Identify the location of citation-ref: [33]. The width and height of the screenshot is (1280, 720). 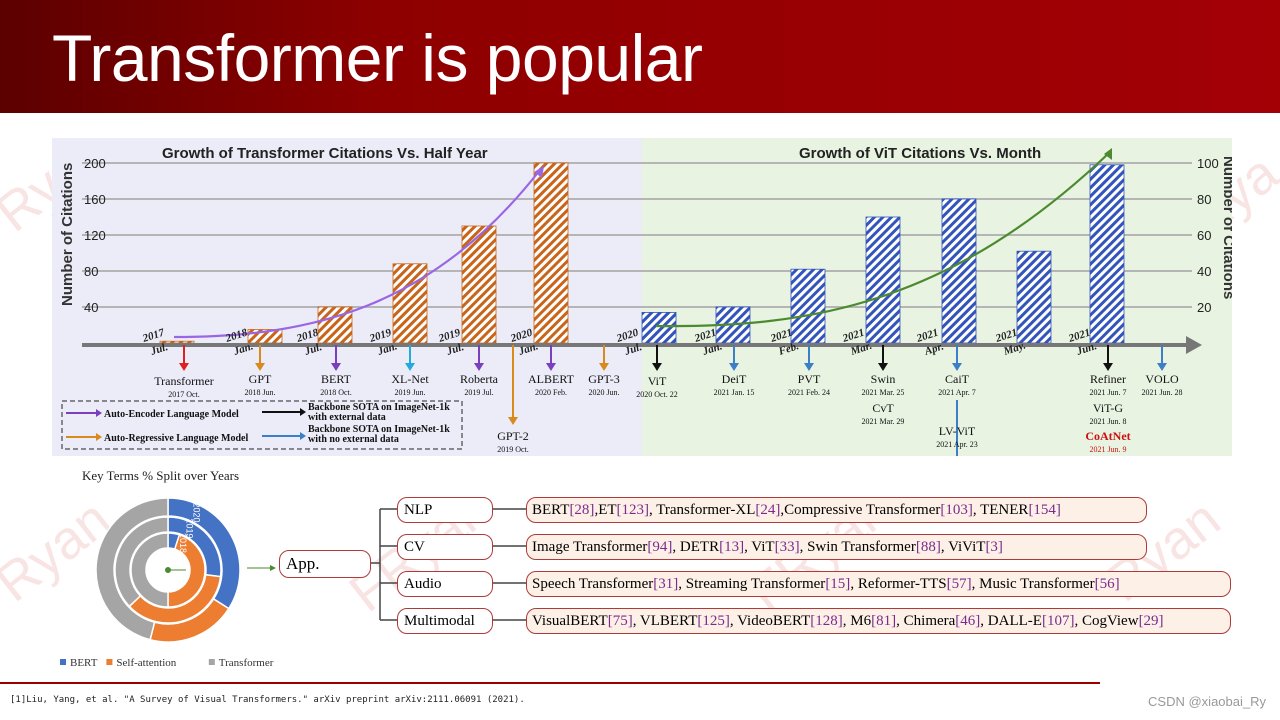
(787, 547).